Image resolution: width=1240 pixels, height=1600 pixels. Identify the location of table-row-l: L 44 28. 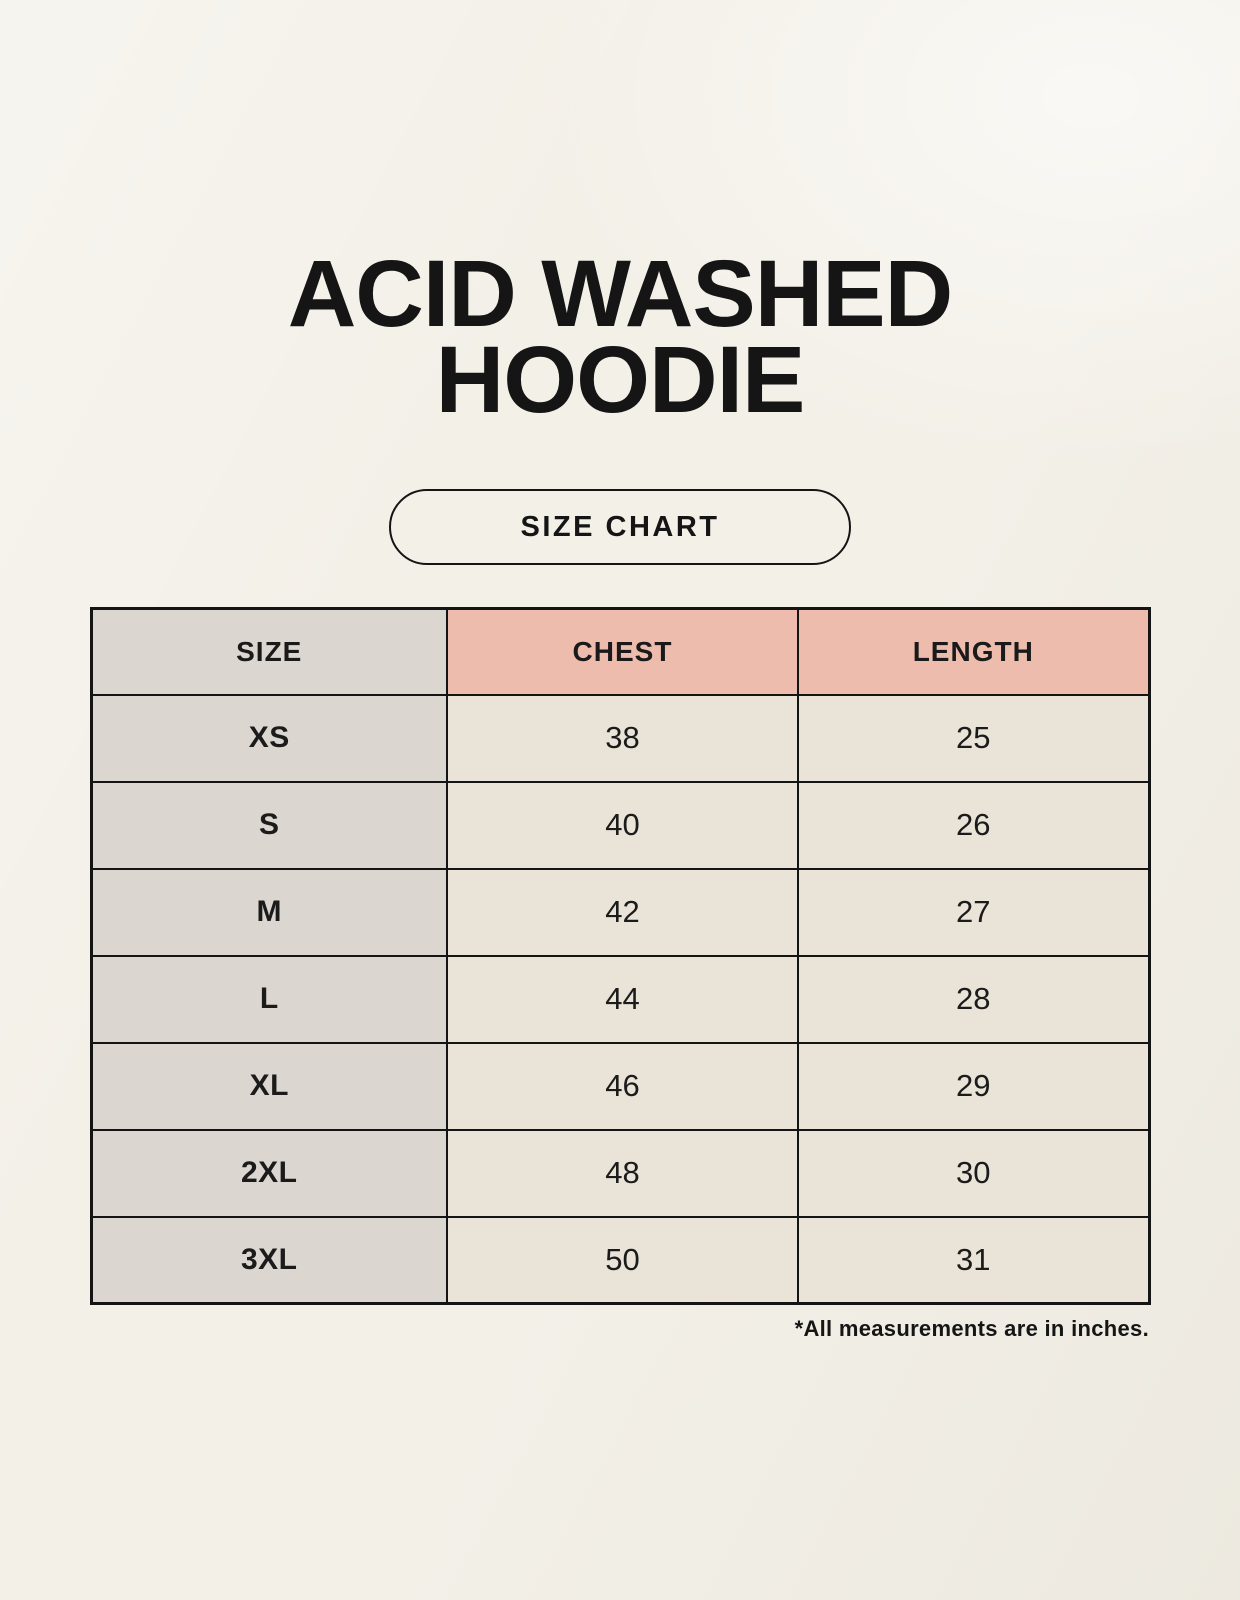
(620, 999).